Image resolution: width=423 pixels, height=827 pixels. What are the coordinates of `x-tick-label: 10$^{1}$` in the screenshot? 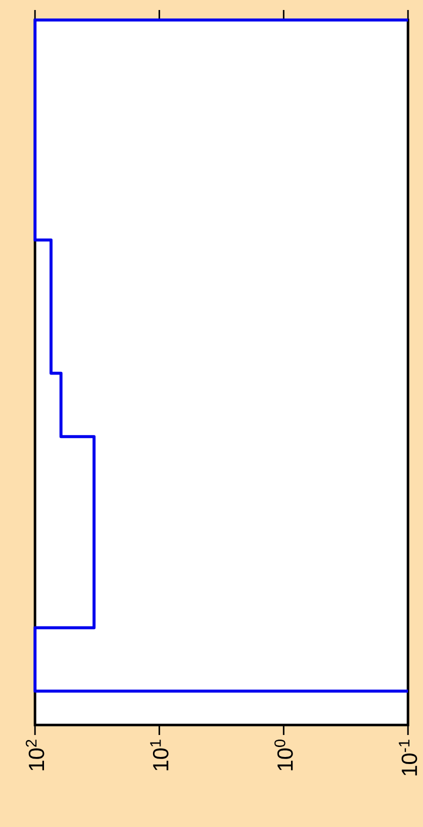 It's located at (159, 755).